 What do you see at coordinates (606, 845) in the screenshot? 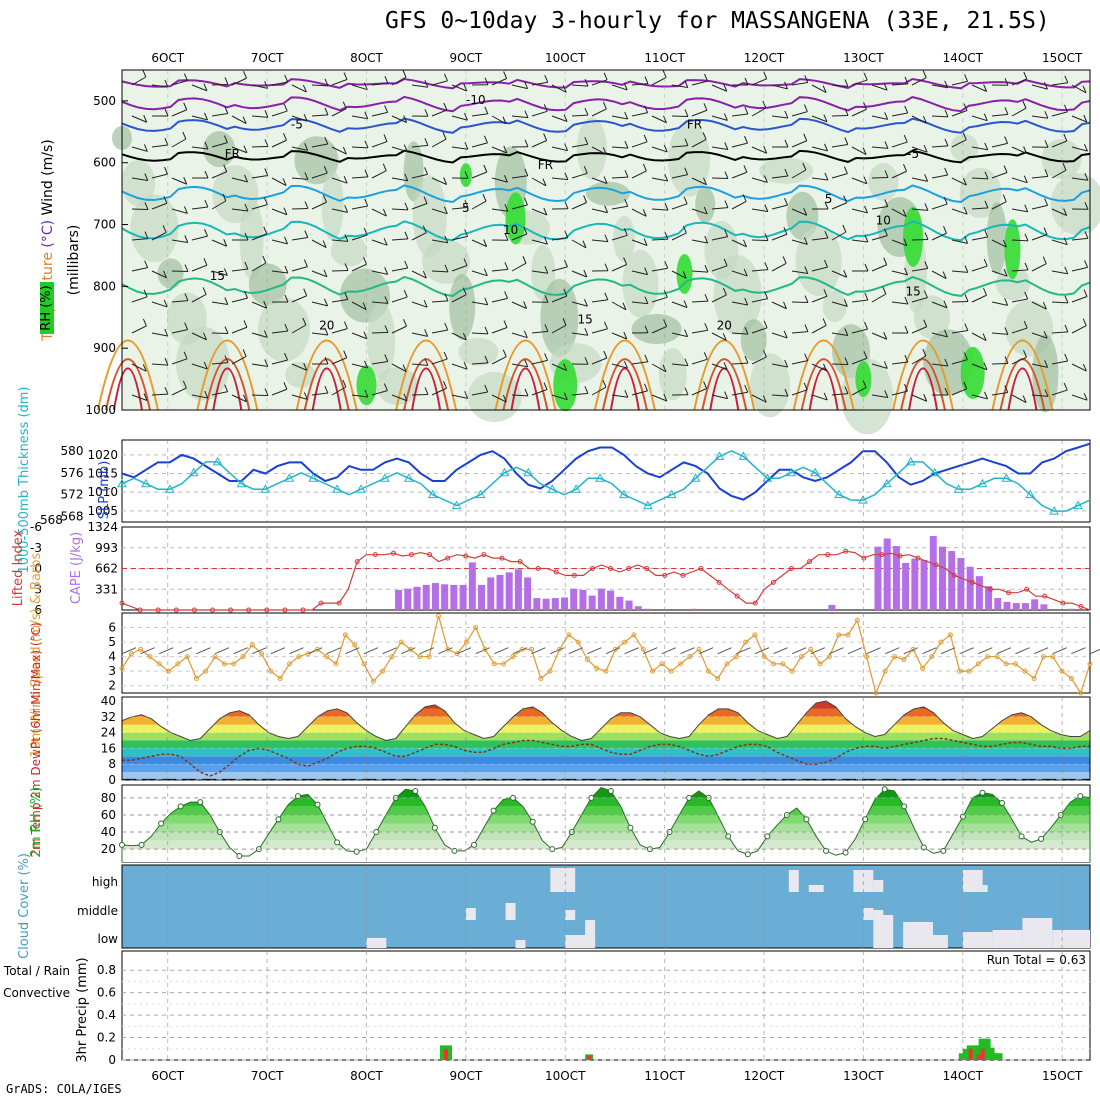
I see `rh-band` at bounding box center [606, 845].